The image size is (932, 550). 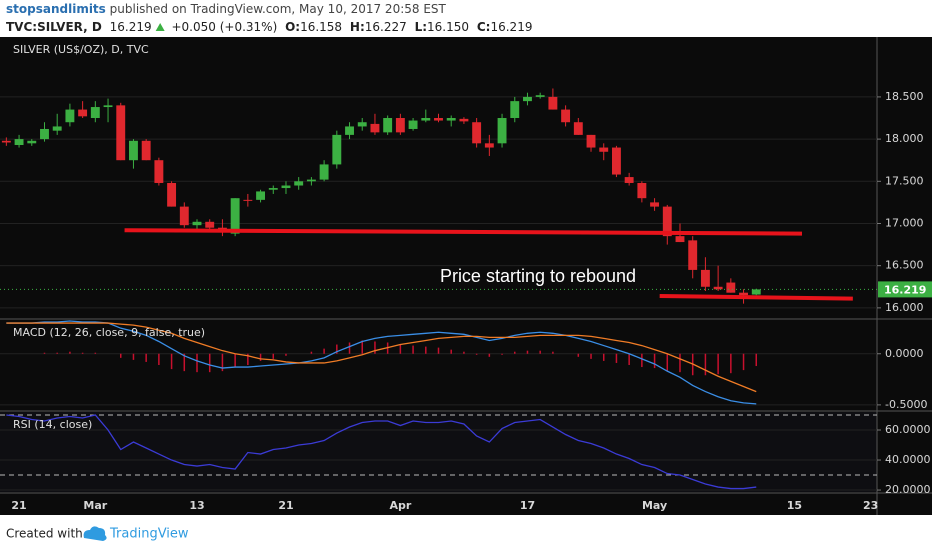 I want to click on brand-name: TradingView, so click(x=149, y=534).